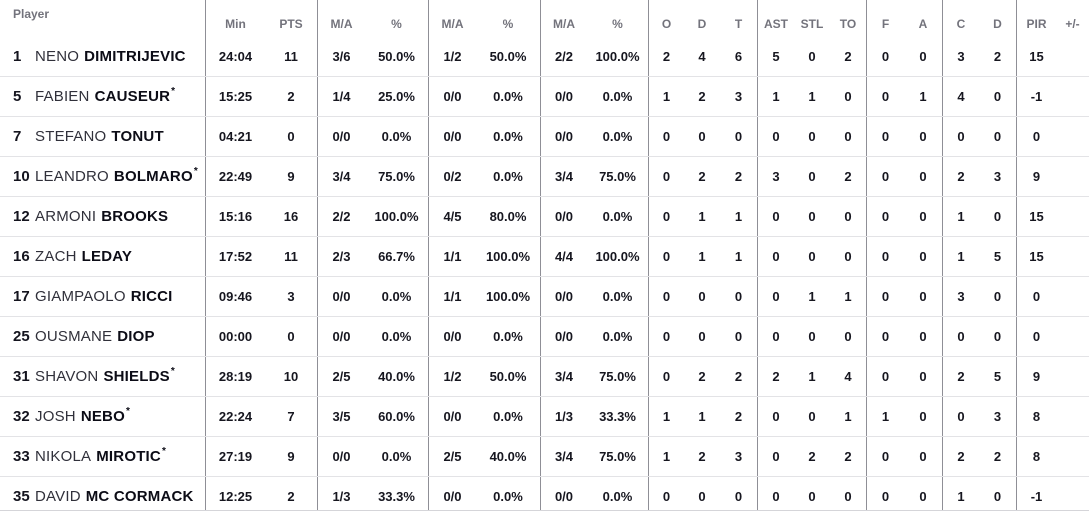 The image size is (1089, 511). Describe the element at coordinates (21, 296) in the screenshot. I see `jersey-number: 17` at that location.